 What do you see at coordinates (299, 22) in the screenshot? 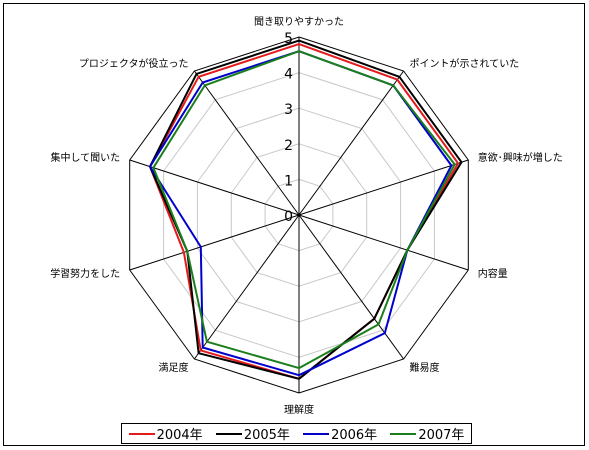
I see `category-label: 聞き取りやすかった` at bounding box center [299, 22].